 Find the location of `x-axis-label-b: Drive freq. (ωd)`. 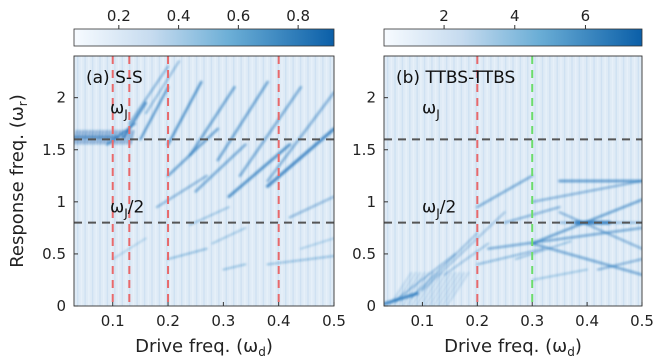

x-axis-label-b: Drive freq. (ωd) is located at coordinates (513, 347).